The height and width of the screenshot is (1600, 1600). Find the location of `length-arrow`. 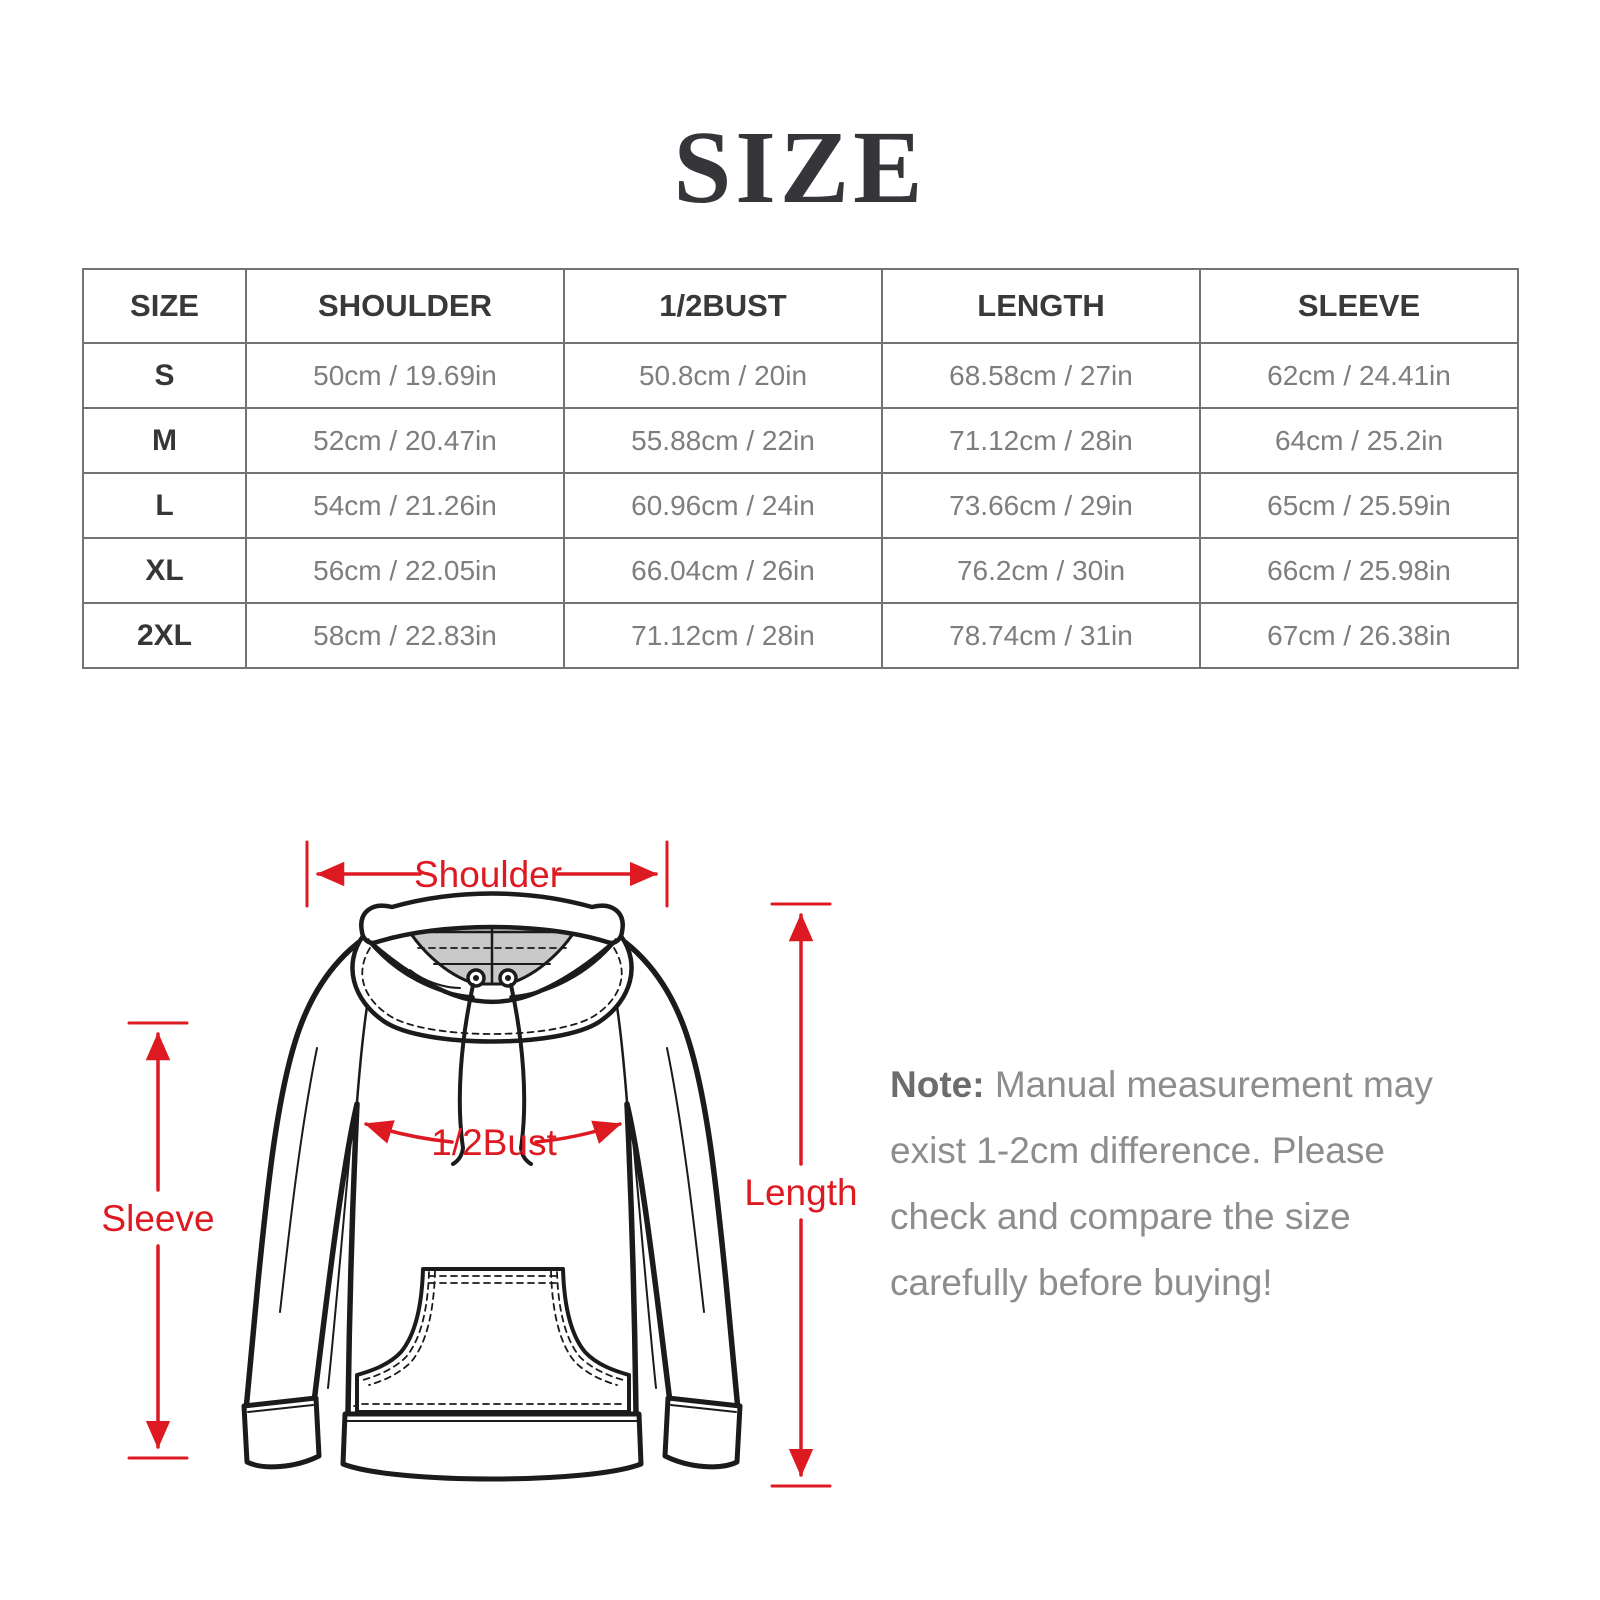

length-arrow is located at coordinates (801, 1195).